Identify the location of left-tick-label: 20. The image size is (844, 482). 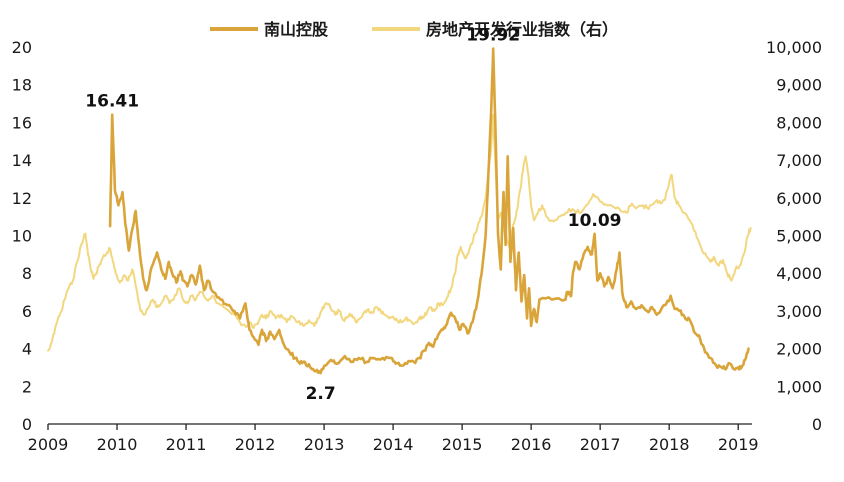
(22, 47).